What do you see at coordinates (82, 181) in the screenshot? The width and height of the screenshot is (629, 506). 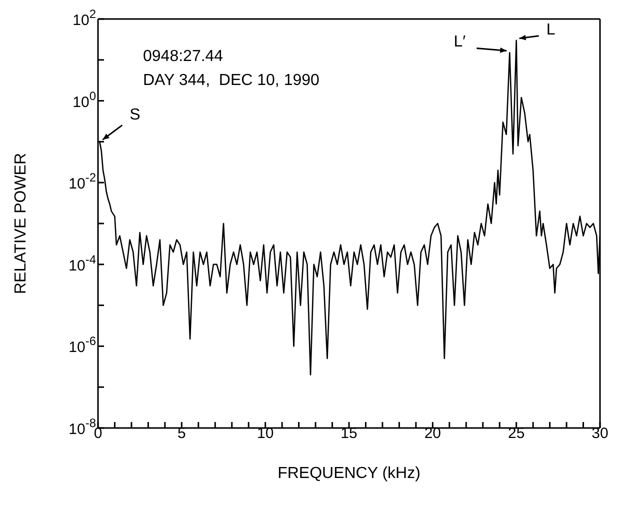 I see `y-tick-label: 10$^{-2}$` at bounding box center [82, 181].